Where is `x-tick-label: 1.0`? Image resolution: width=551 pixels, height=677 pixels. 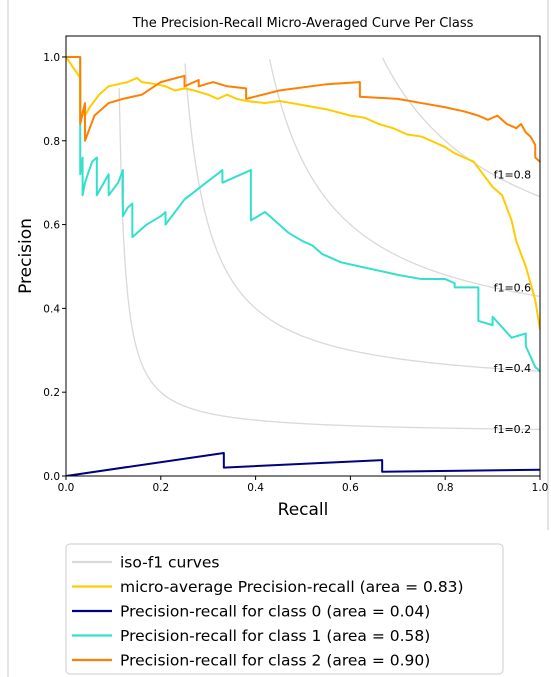
x-tick-label: 1.0 is located at coordinates (540, 488).